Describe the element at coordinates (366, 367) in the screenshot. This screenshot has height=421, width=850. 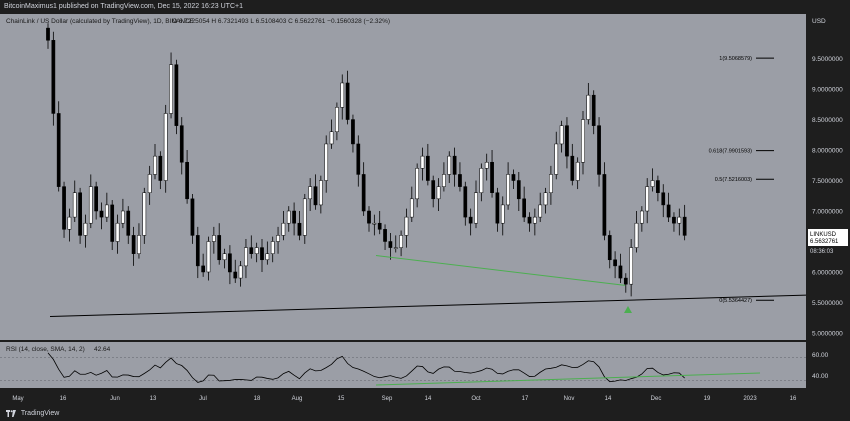
I see `rsi-line` at that location.